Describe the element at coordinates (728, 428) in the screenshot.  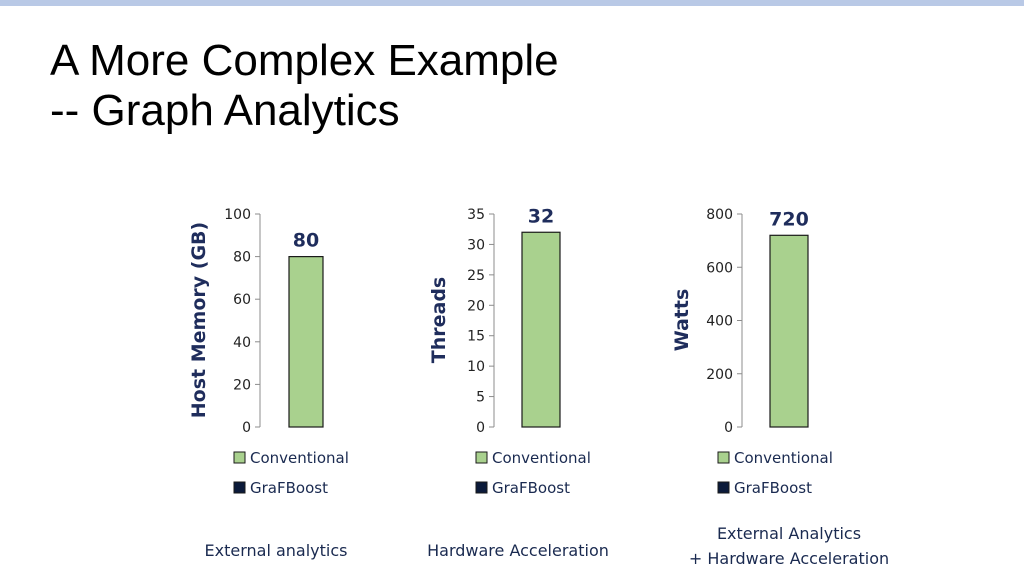
I see `chart-3-tick-label: 0` at that location.